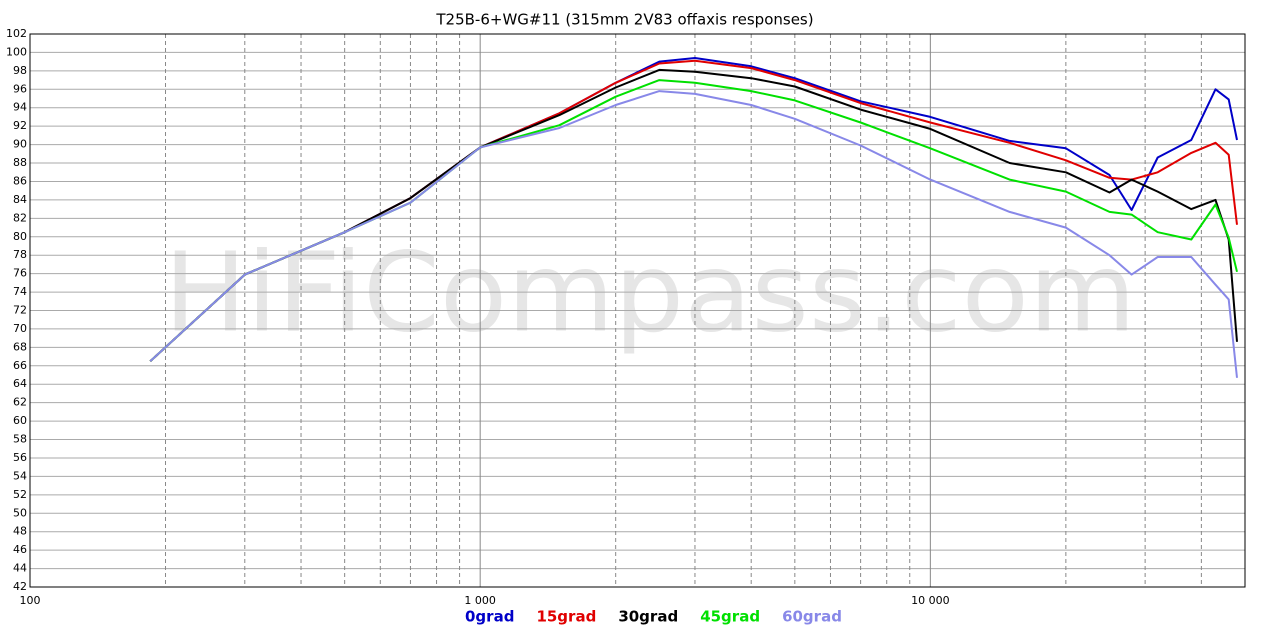 This screenshot has height=635, width=1276. I want to click on y-tick-label: 48, so click(20, 531).